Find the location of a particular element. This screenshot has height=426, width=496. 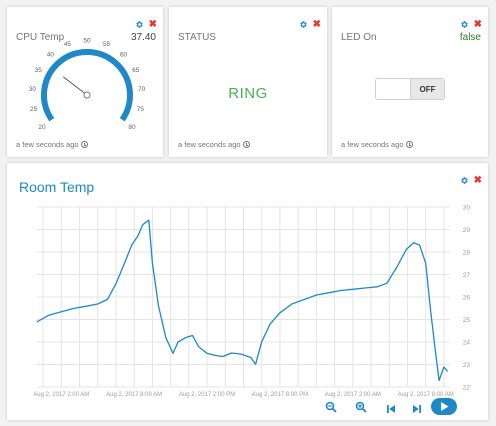

gauge-tick-label: 80 is located at coordinates (132, 127).